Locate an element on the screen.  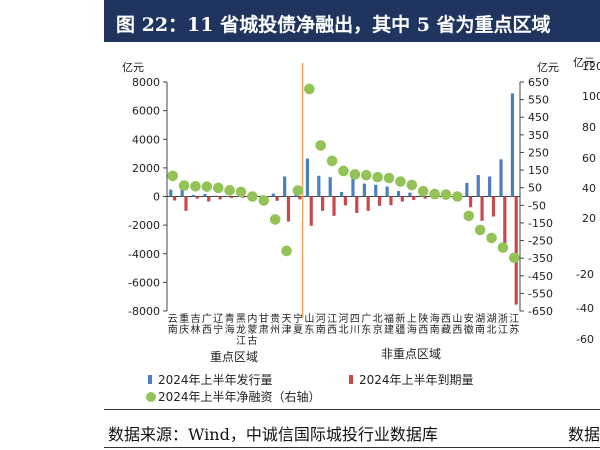
legend-label: 2024年上半年到期量 is located at coordinates (416, 380).